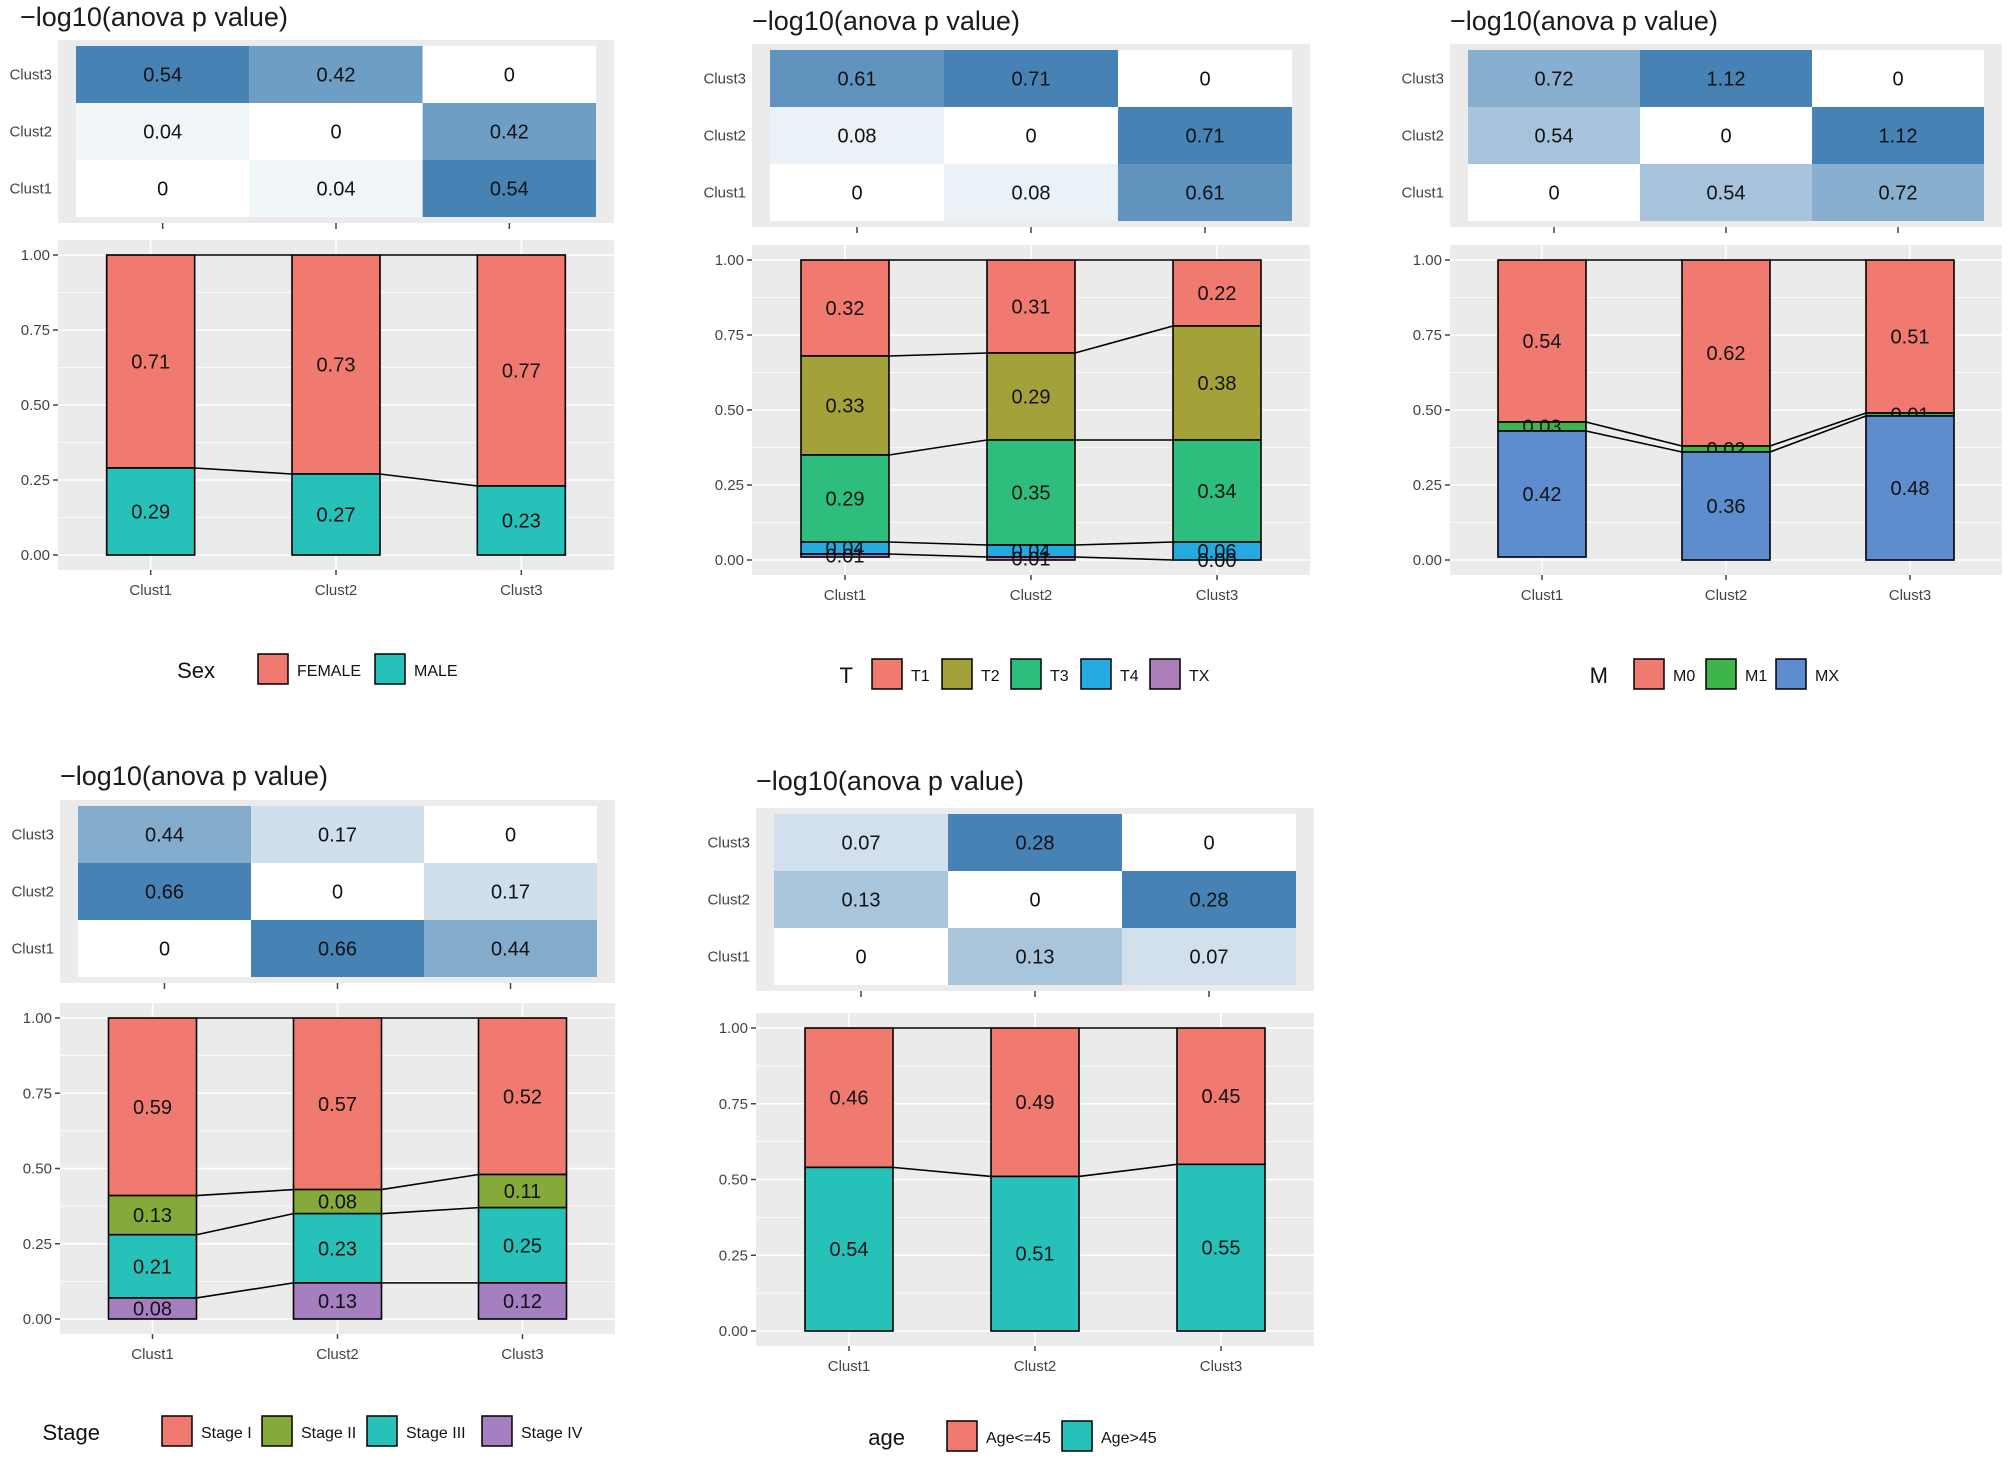 This screenshot has width=2008, height=1463. I want to click on bar-segment-stage-iii, so click(522, 1245).